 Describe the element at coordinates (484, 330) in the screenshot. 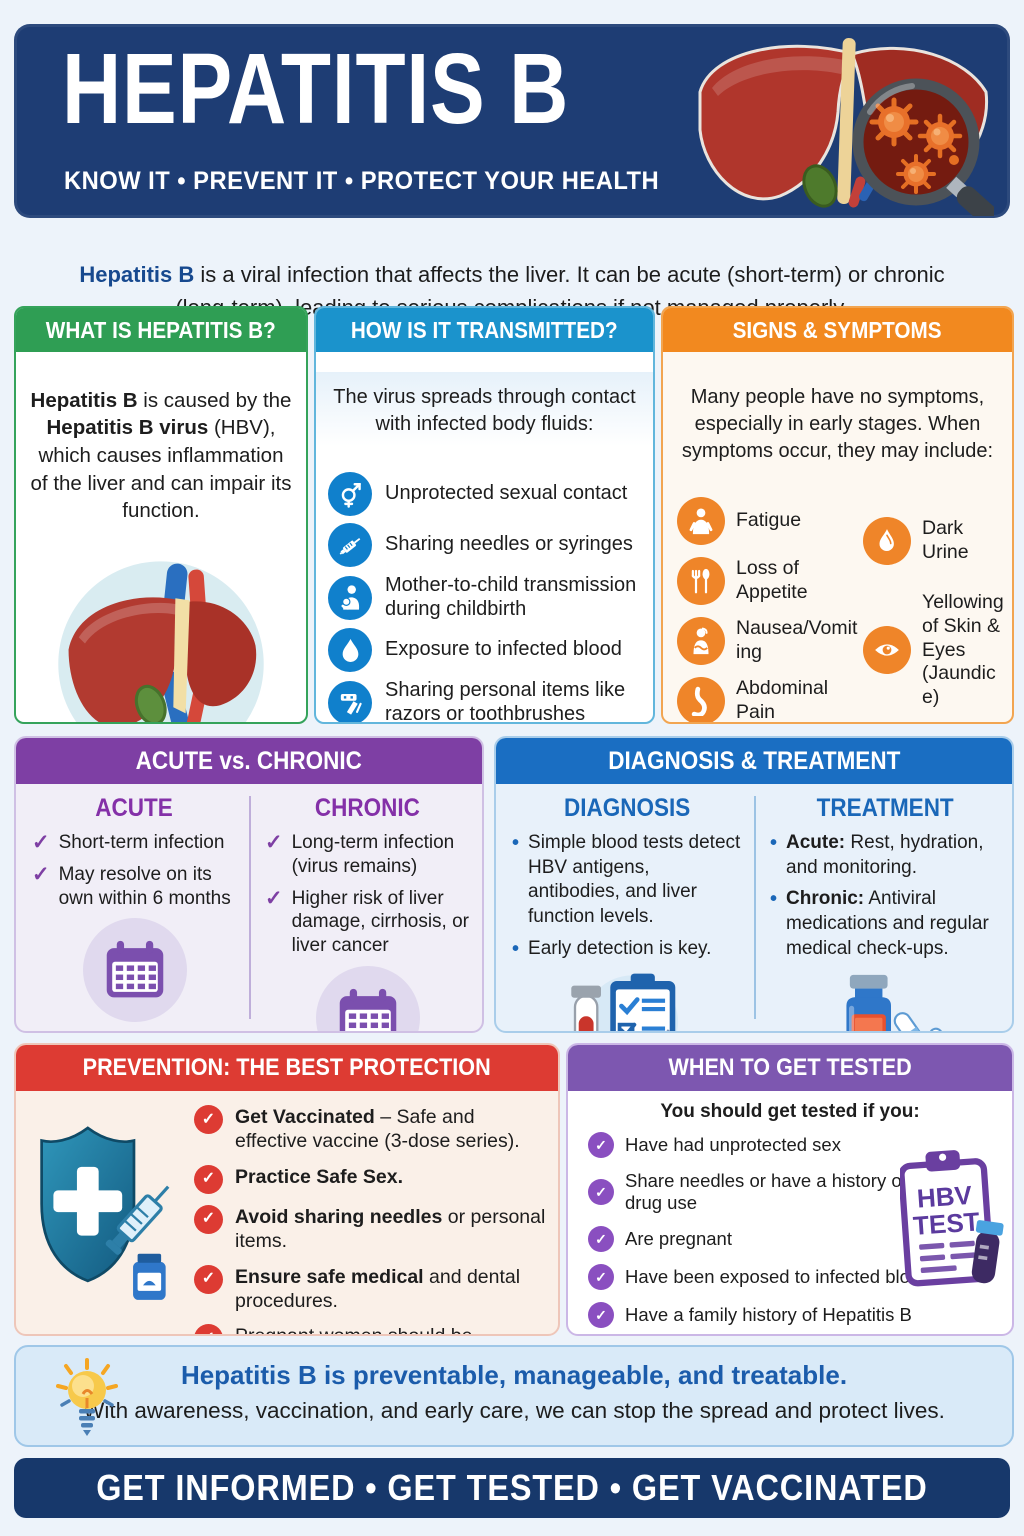

I see `card-transmission-header: HOW IS IT TRANSMITTED?` at that location.